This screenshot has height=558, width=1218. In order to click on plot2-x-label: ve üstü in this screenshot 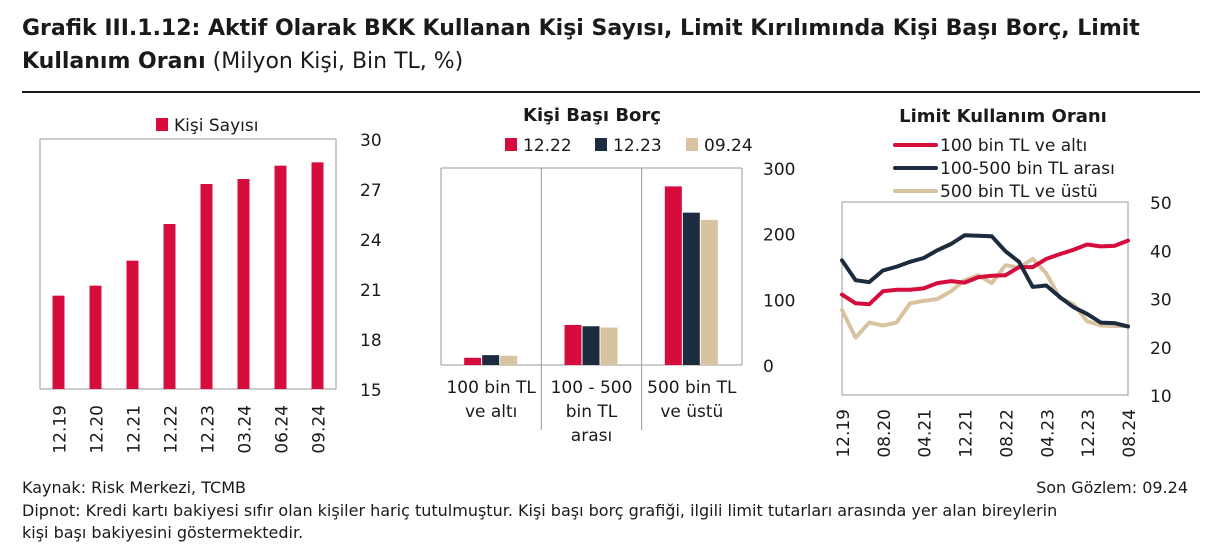, I will do `click(691, 412)`.